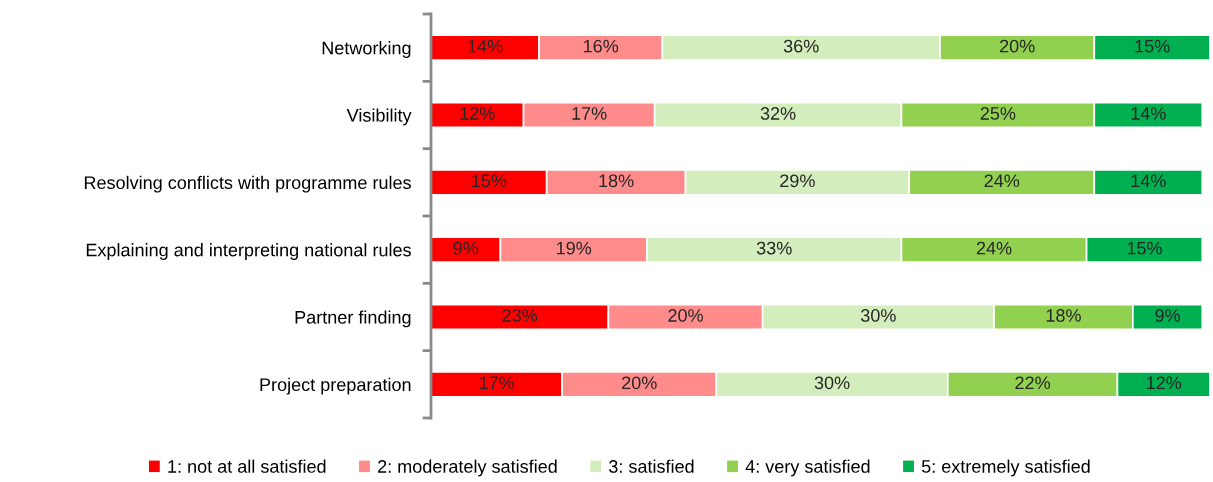 The image size is (1213, 482). I want to click on y-tick-label: Resolving conflicts with programme rules, so click(247, 184).